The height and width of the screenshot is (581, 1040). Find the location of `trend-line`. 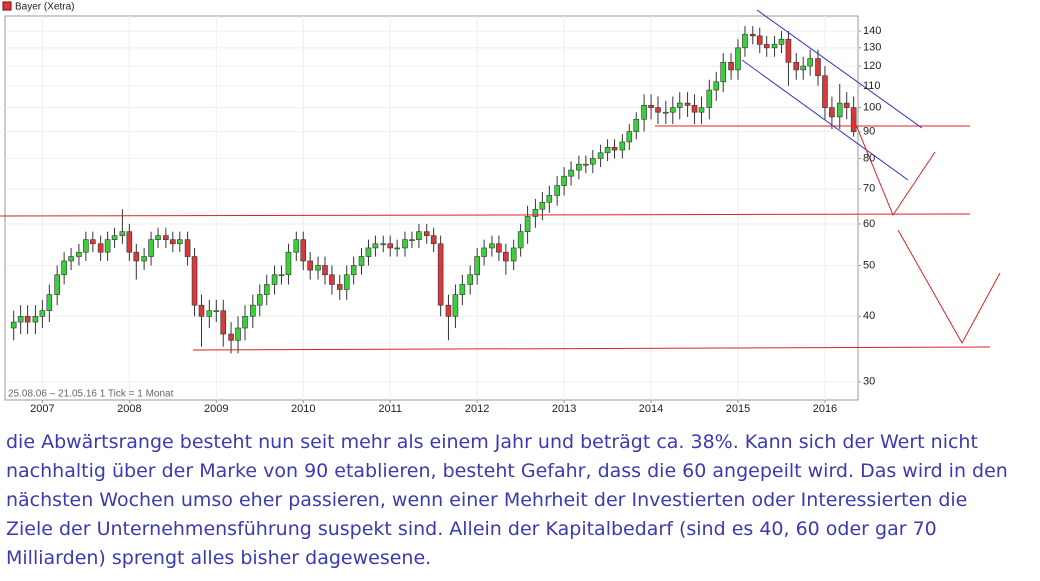

trend-line is located at coordinates (825, 120).